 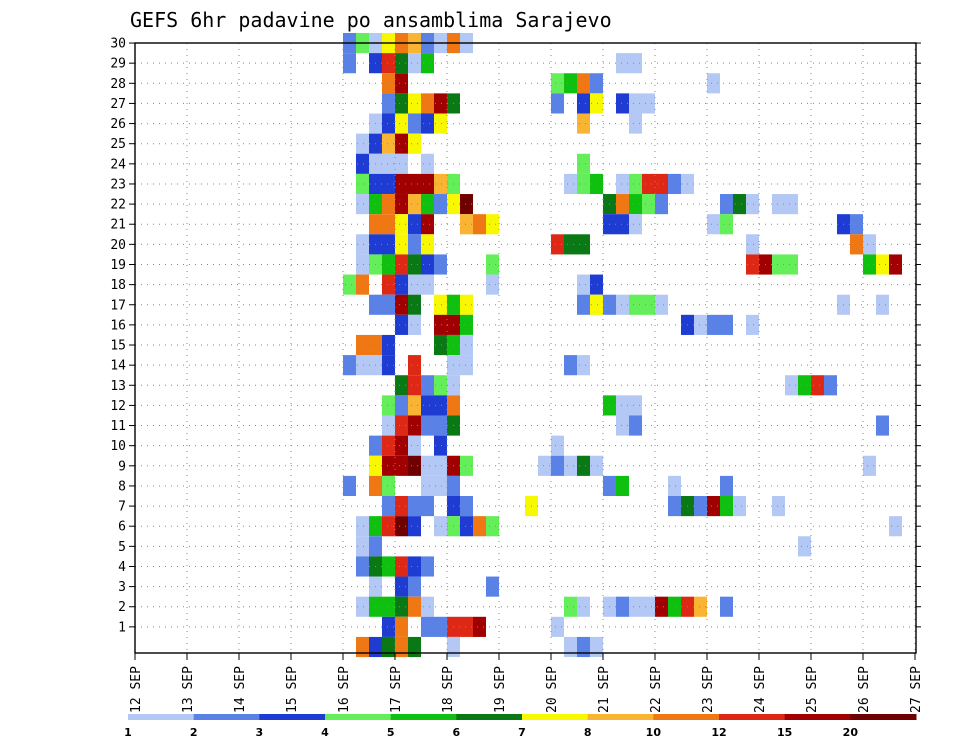 I want to click on y-tick-label: 26, so click(x=118, y=124).